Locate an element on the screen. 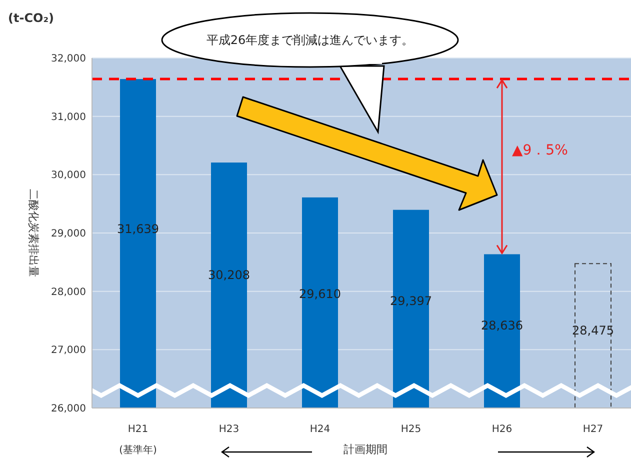 Image resolution: width=631 pixels, height=458 pixels. text: (基準年) is located at coordinates (138, 450).